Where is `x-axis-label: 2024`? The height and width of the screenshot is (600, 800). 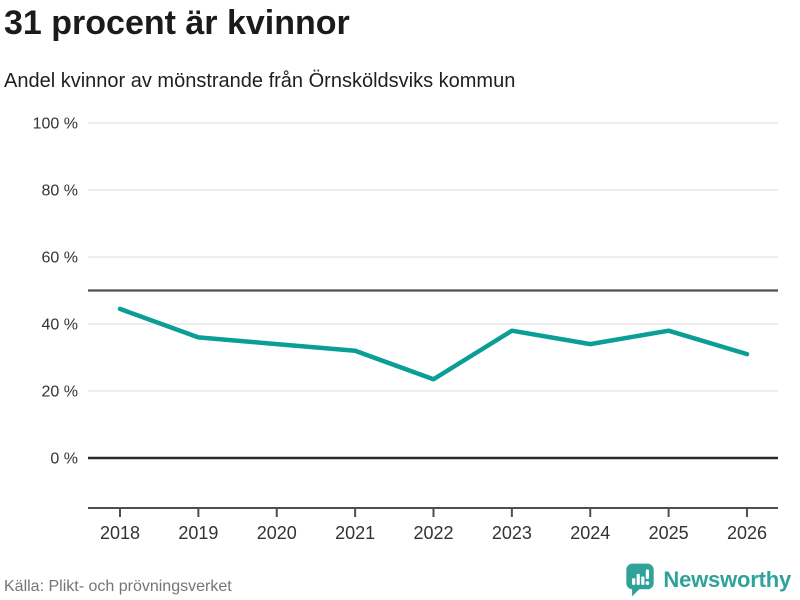
x-axis-label: 2024 is located at coordinates (590, 533).